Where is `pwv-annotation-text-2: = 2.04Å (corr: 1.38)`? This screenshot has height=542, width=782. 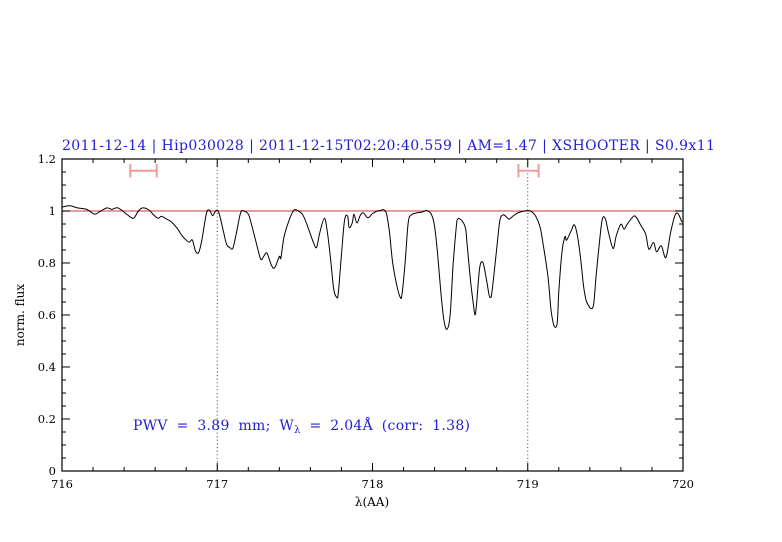
pwv-annotation-text-2: = 2.04Å (corr: 1.38) is located at coordinates (386, 425).